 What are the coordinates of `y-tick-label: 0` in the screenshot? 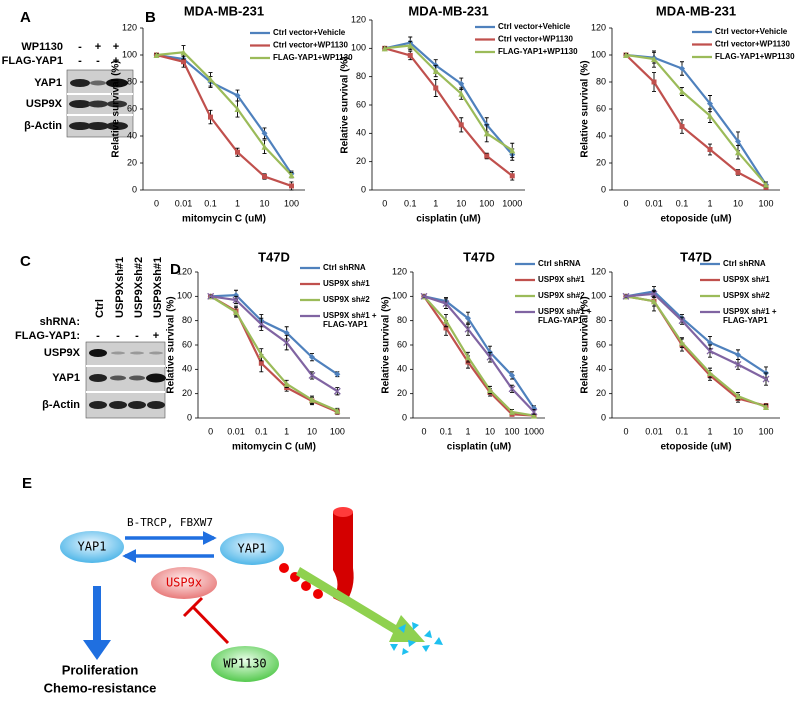 It's located at (134, 189).